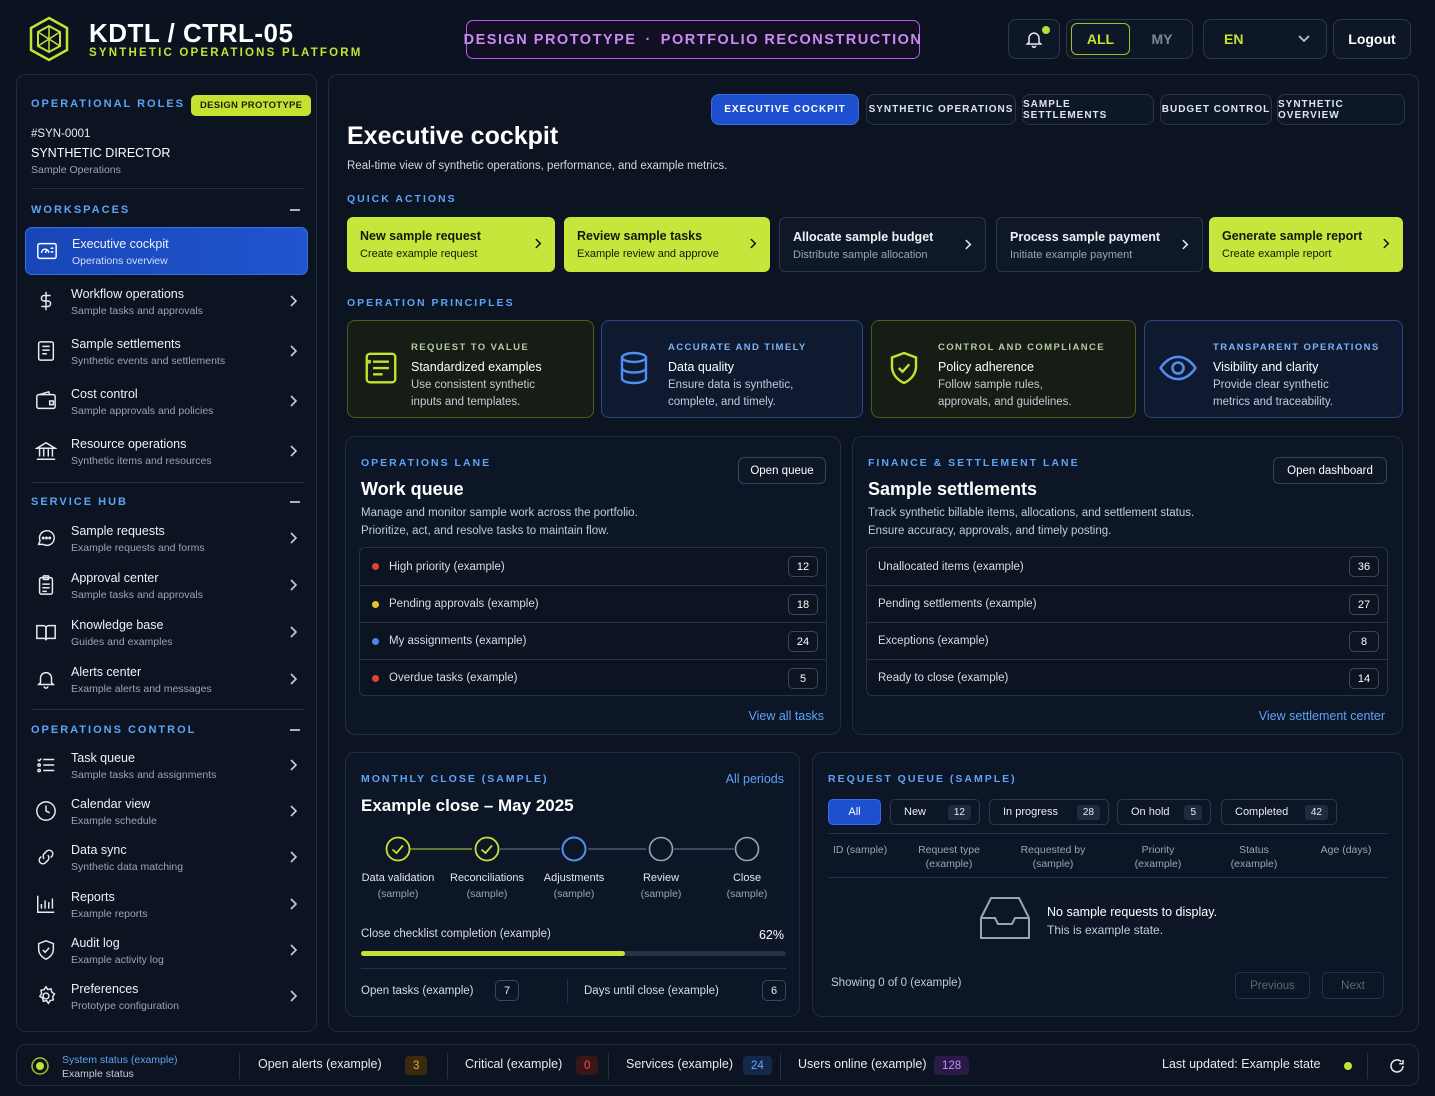 Image resolution: width=1435 pixels, height=1096 pixels. I want to click on list-item: Exceptions (example) 8, so click(1127, 640).